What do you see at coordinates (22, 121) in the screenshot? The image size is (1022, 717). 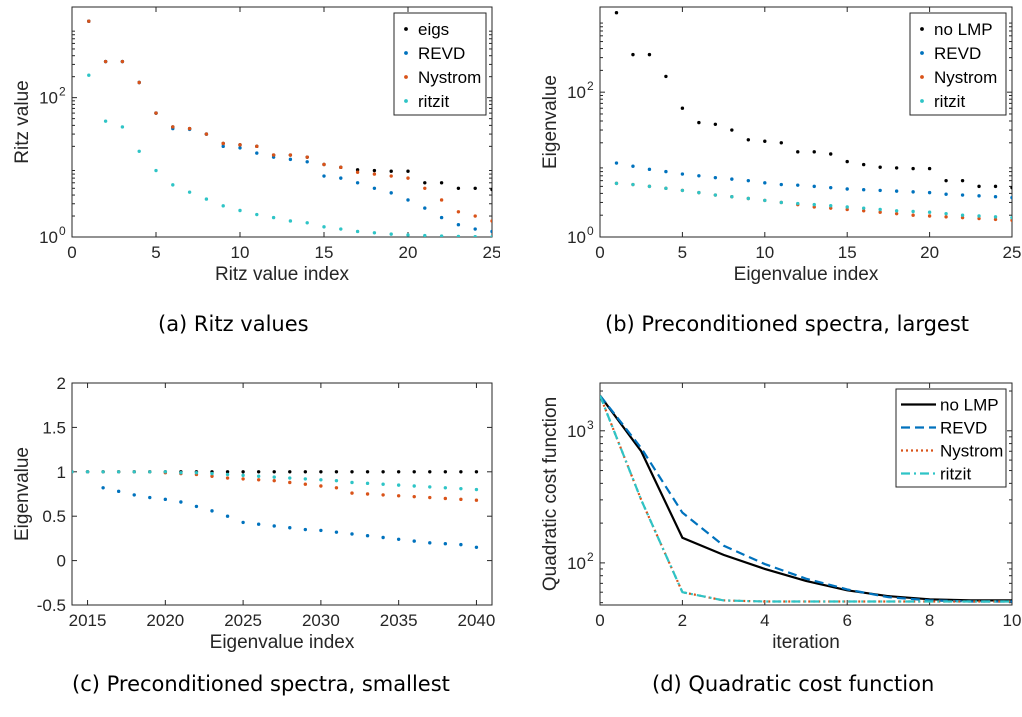 I see `y-axis-label: Ritz value` at bounding box center [22, 121].